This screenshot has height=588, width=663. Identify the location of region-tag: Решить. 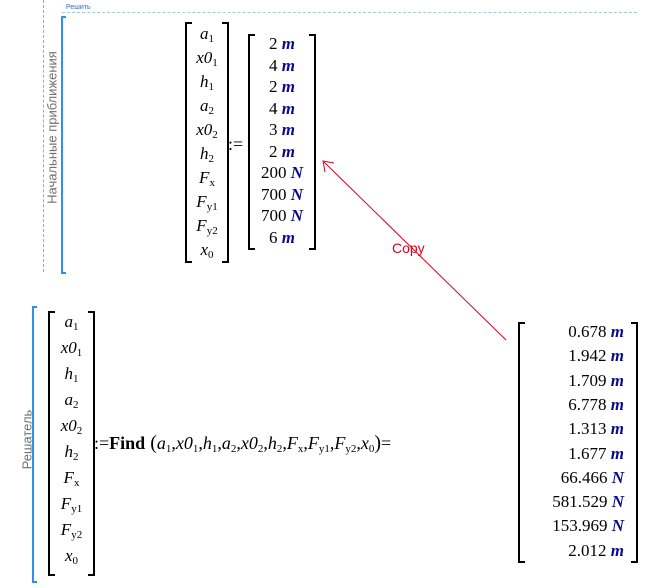
(78, 7).